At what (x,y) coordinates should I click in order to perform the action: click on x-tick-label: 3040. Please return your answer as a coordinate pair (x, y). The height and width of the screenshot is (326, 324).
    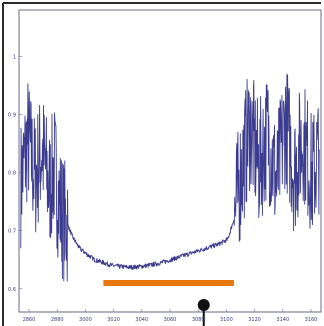
    Looking at the image, I should click on (141, 320).